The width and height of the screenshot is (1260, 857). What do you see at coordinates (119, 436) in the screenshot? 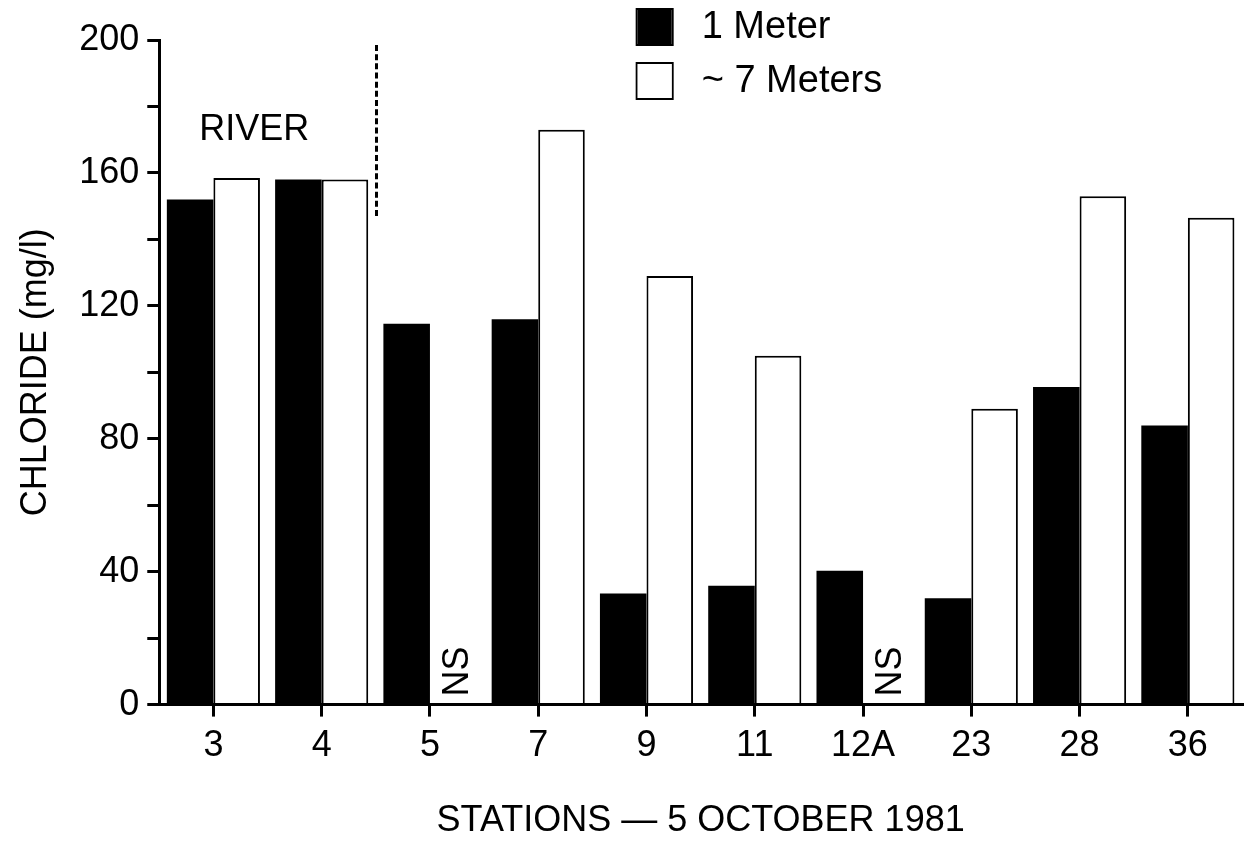
I see `y-tick-label: 80` at bounding box center [119, 436].